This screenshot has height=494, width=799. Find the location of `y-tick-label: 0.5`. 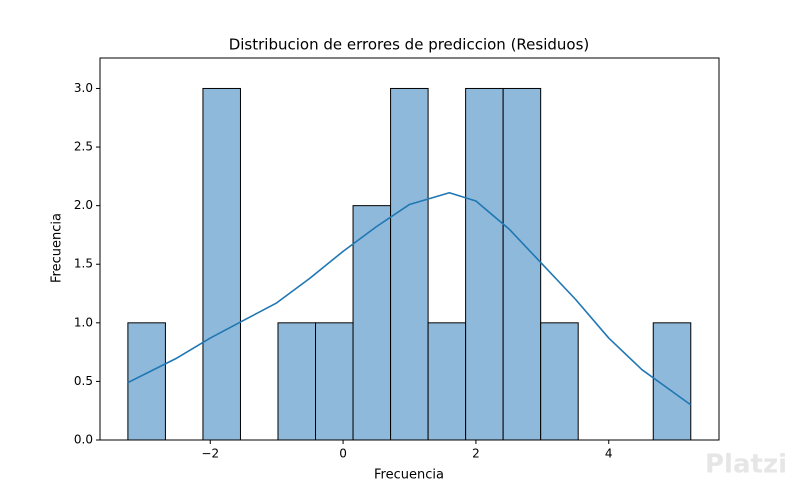

y-tick-label: 0.5 is located at coordinates (83, 381).